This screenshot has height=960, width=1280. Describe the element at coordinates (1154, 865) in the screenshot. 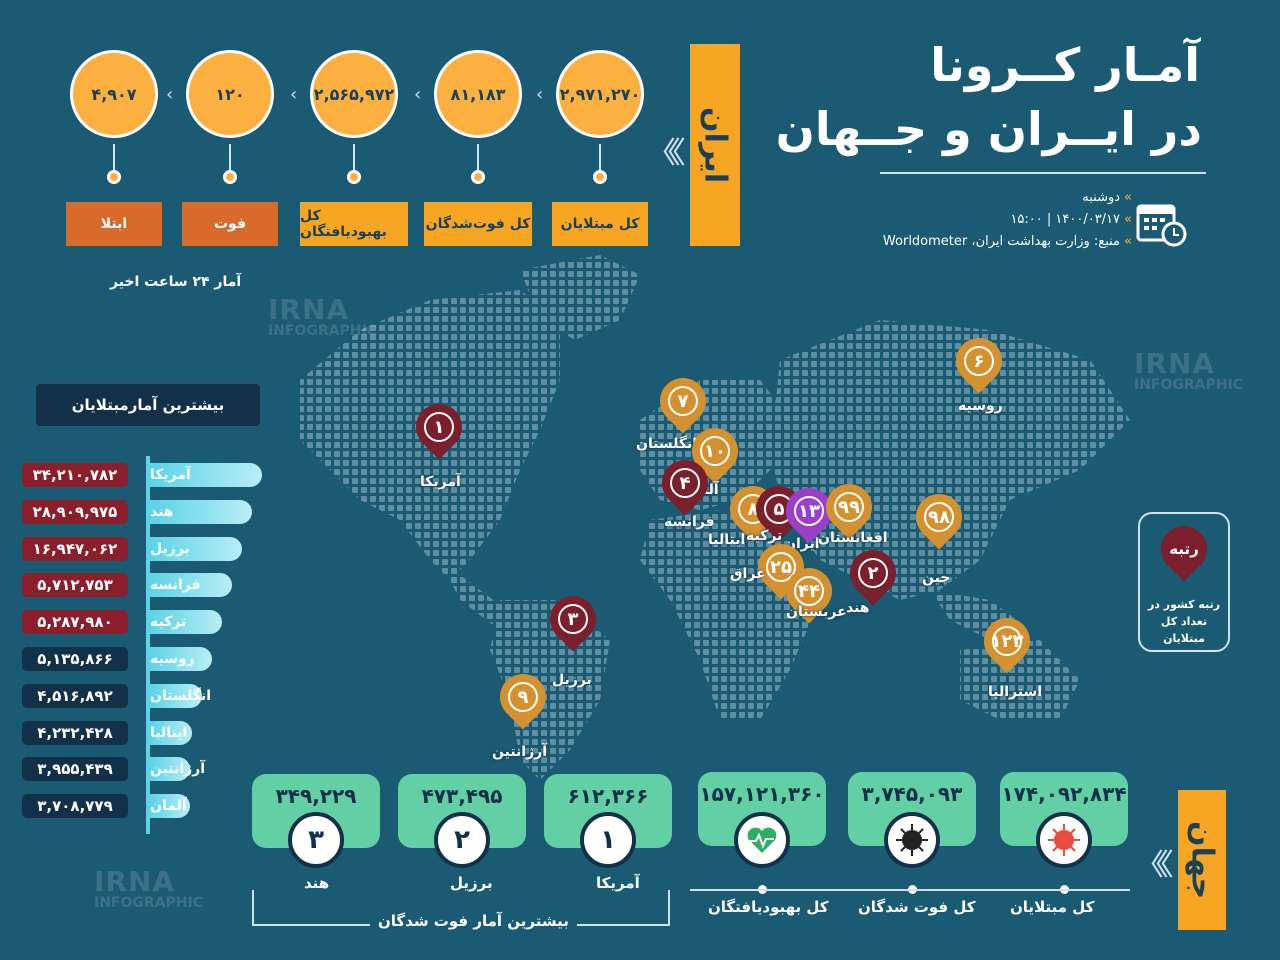

I see `chevrons-icon: 〈〈〈` at that location.